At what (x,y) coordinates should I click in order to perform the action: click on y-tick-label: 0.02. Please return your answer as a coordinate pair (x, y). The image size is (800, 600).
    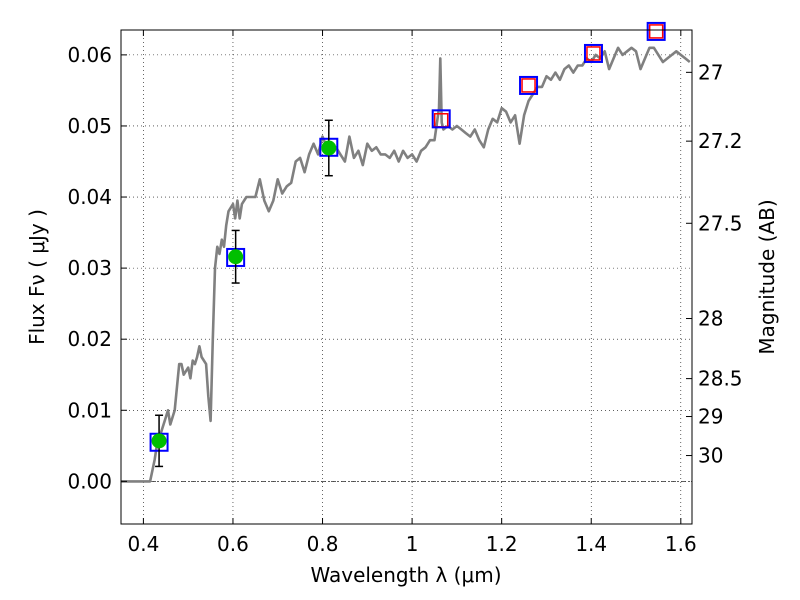
    Looking at the image, I should click on (89, 339).